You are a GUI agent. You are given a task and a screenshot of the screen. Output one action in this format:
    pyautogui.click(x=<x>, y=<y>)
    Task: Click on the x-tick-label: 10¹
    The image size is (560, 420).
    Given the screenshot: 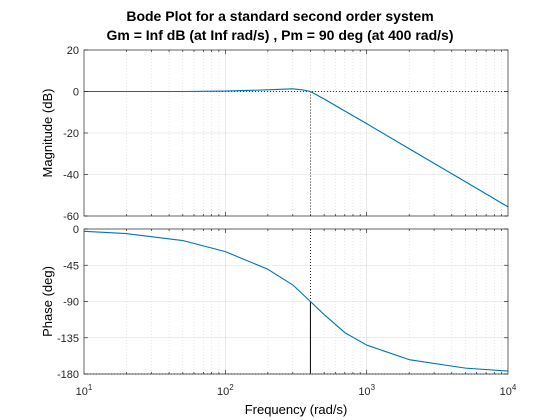 What is the action you would take?
    pyautogui.click(x=84, y=390)
    